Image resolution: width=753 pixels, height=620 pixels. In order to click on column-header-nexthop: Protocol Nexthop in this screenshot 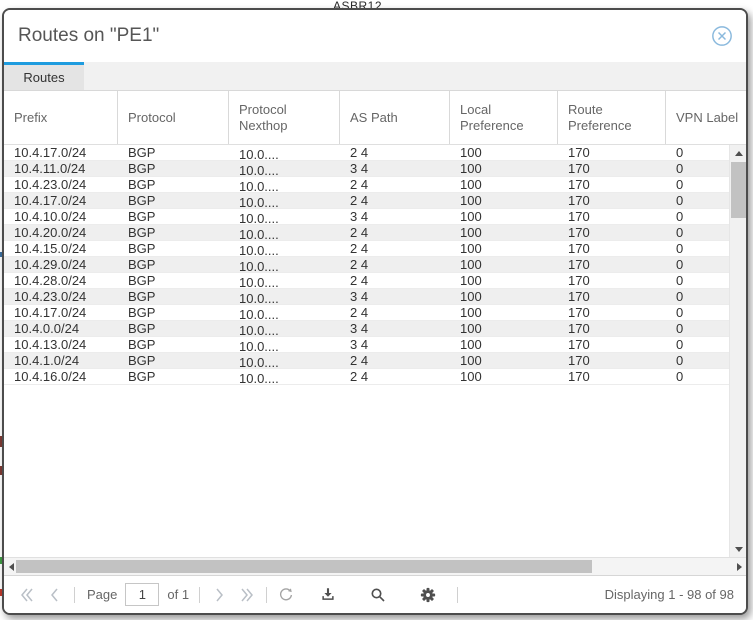, I will do `click(284, 117)`.